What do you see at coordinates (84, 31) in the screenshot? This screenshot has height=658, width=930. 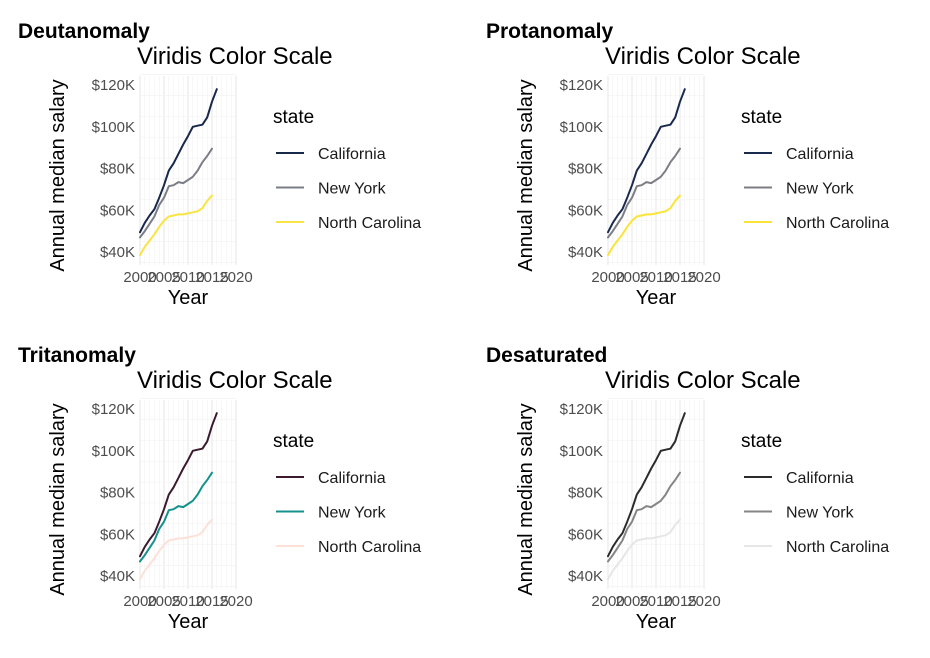 I see `panel-label: Deutanomaly` at bounding box center [84, 31].